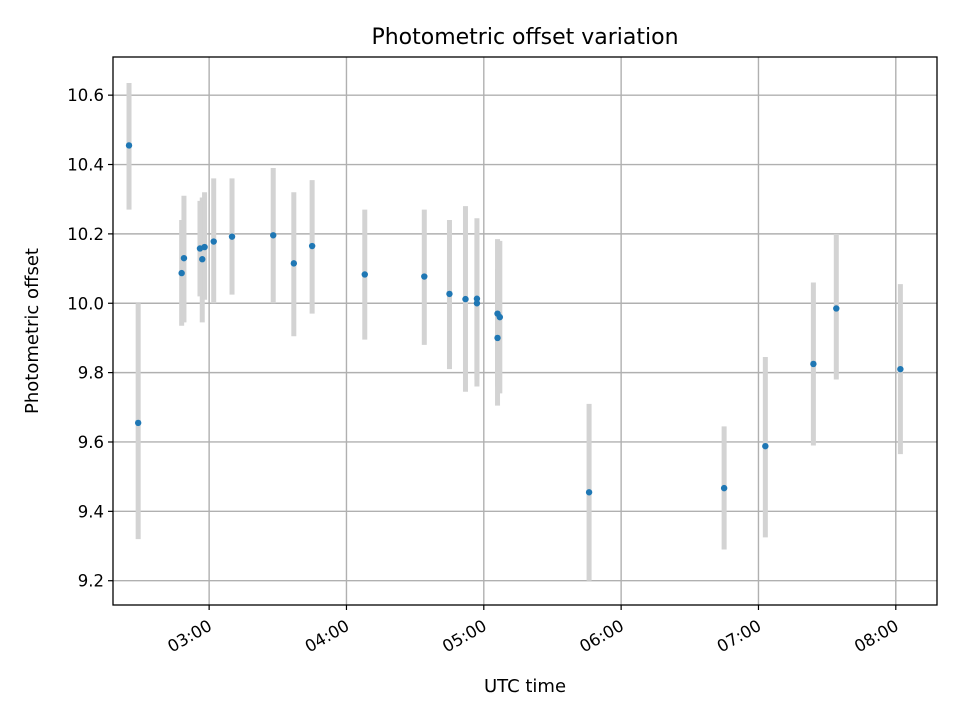  What do you see at coordinates (91, 581) in the screenshot?
I see `y-tick-label: 9.2` at bounding box center [91, 581].